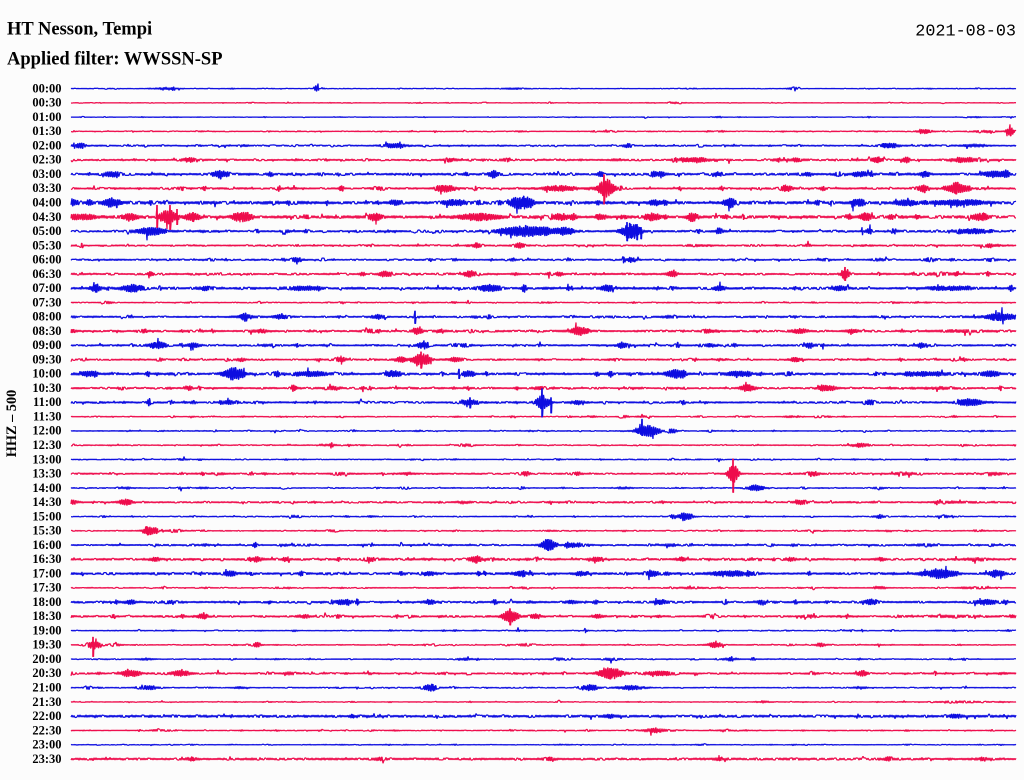  Describe the element at coordinates (46, 203) in the screenshot. I see `svg-text: 04:00` at that location.